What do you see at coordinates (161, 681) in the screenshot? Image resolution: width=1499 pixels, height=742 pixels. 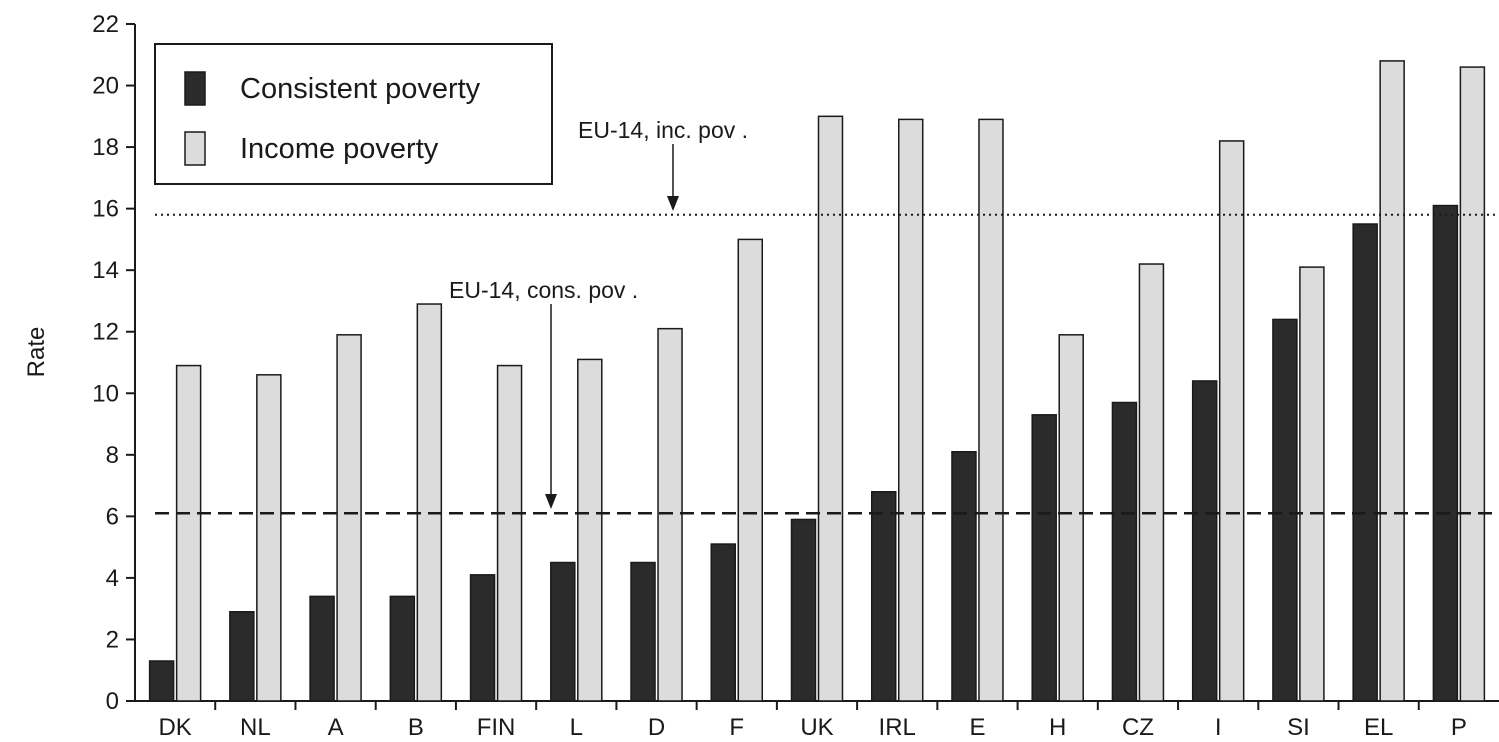 I see `bar-consistent-poverty-dk` at bounding box center [161, 681].